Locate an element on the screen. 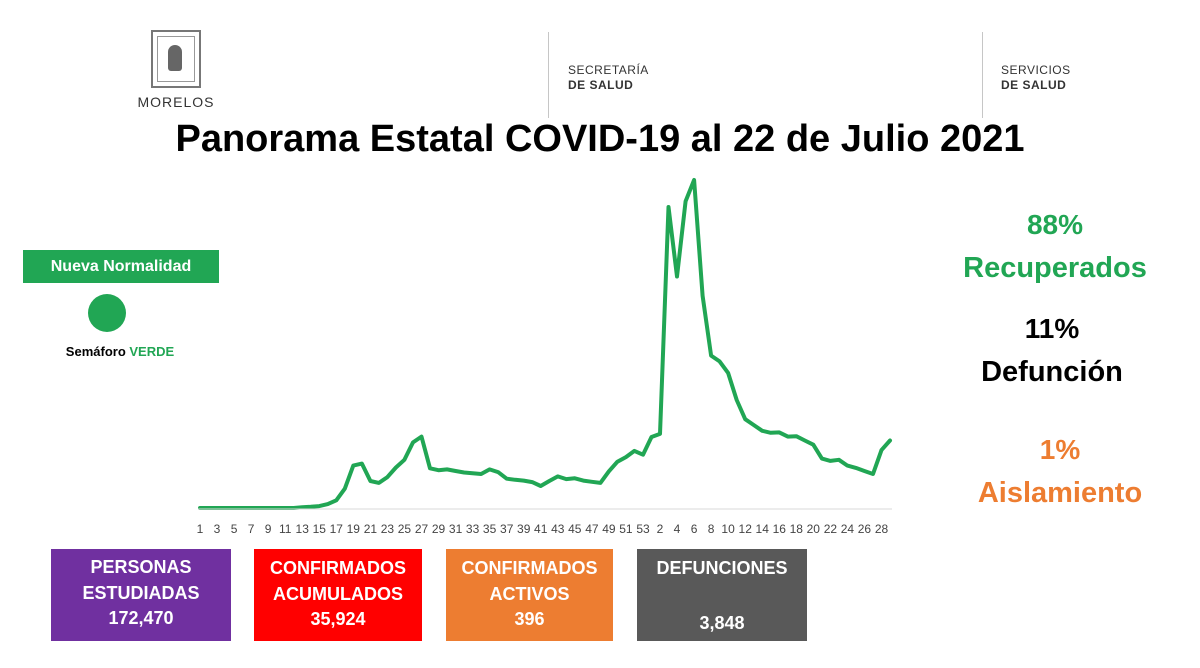  x-tick-label: 29 is located at coordinates (439, 529).